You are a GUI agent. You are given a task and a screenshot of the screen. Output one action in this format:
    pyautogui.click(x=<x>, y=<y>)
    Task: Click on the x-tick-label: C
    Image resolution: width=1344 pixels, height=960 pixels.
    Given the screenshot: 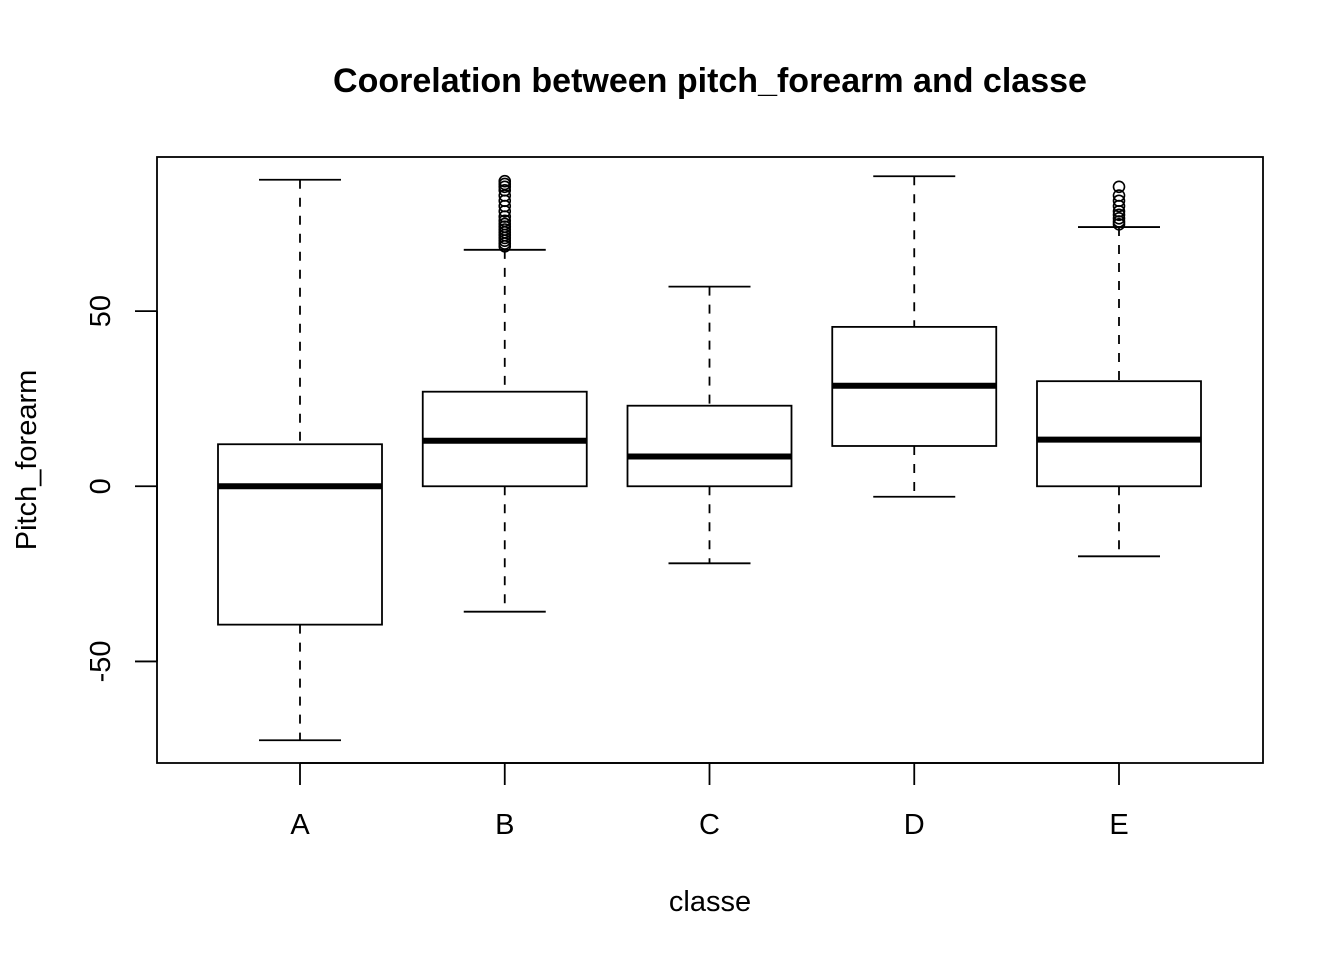 What is the action you would take?
    pyautogui.click(x=709, y=825)
    